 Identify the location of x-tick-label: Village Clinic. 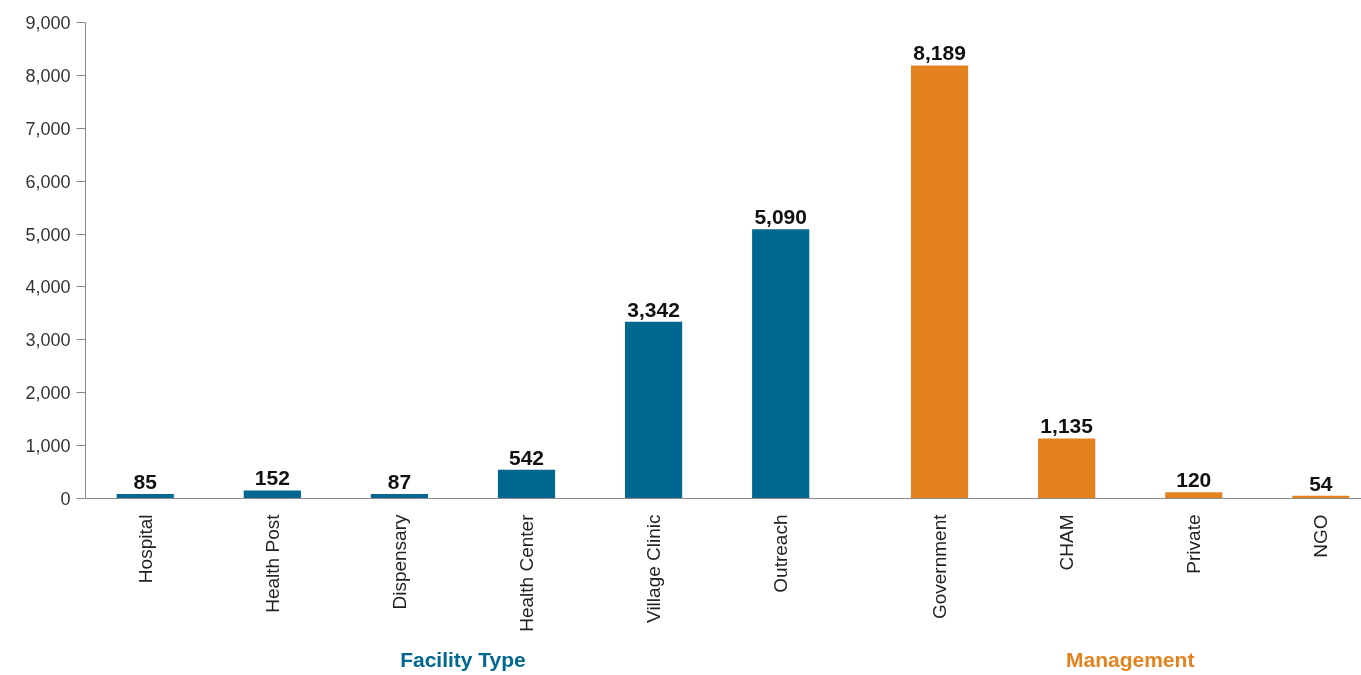
(654, 568).